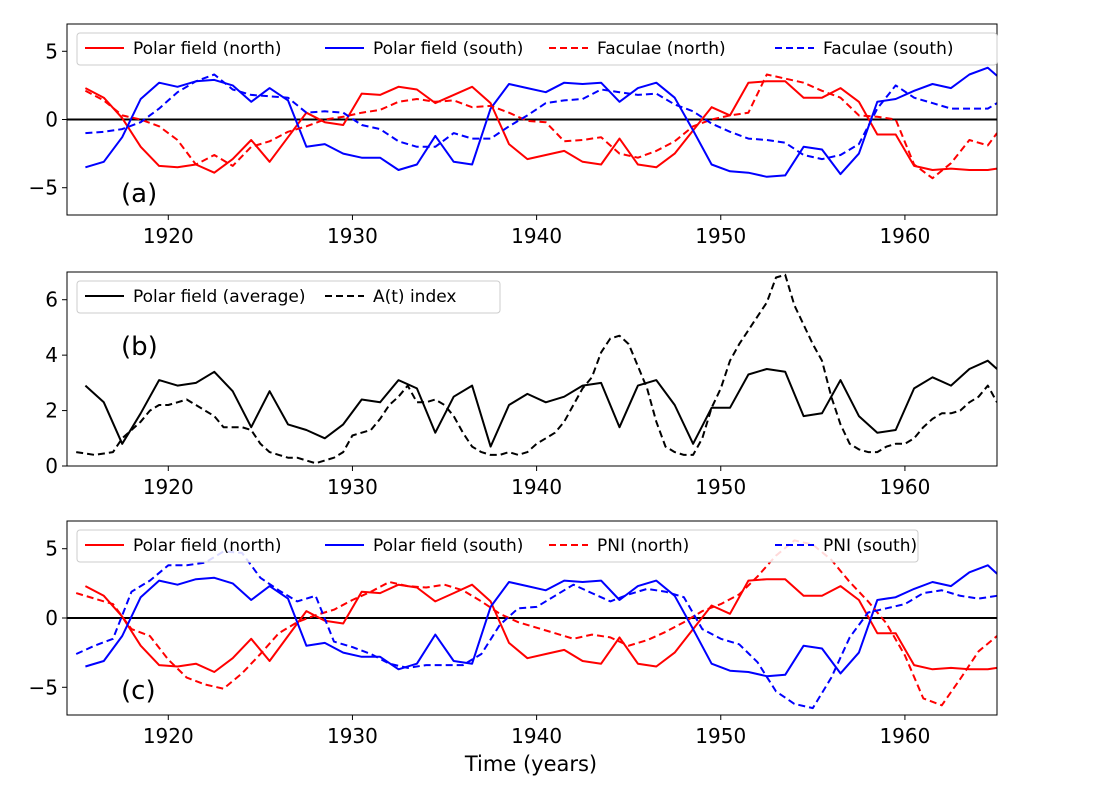  What do you see at coordinates (414, 297) in the screenshot?
I see `legend-label: A(t) index` at bounding box center [414, 297].